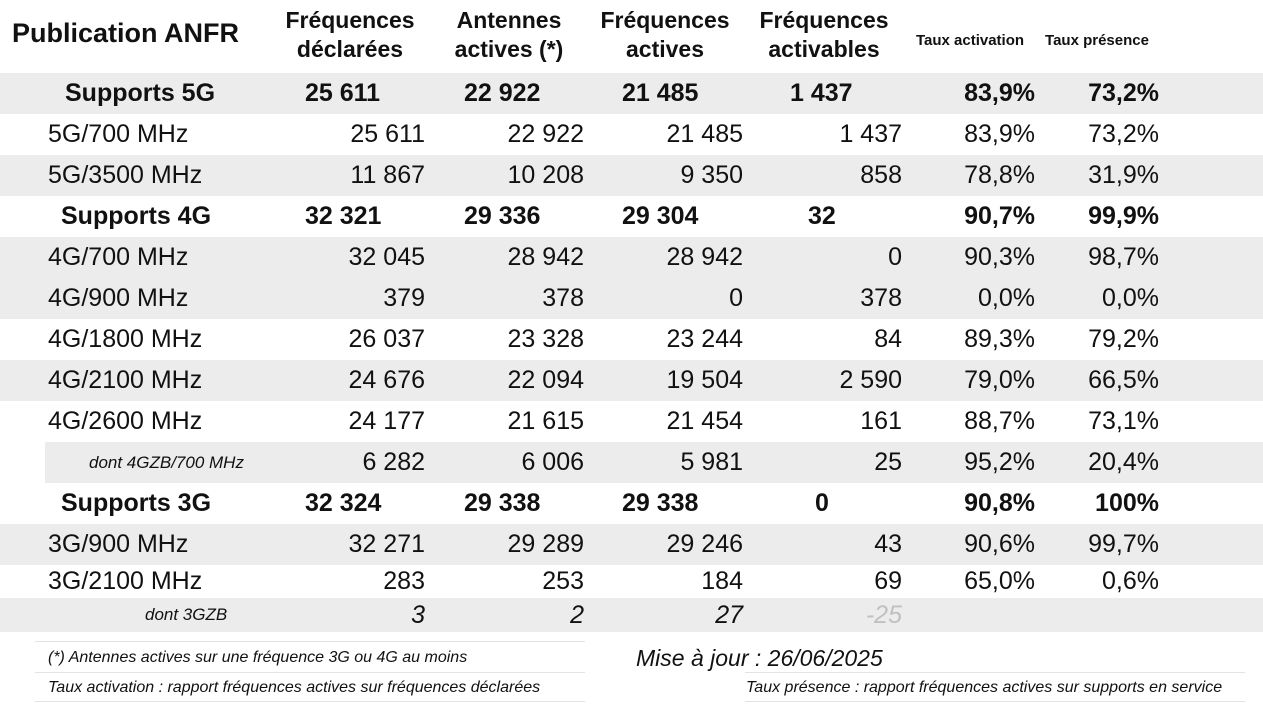  I want to click on cell-frequences-declarees: 3, so click(418, 614).